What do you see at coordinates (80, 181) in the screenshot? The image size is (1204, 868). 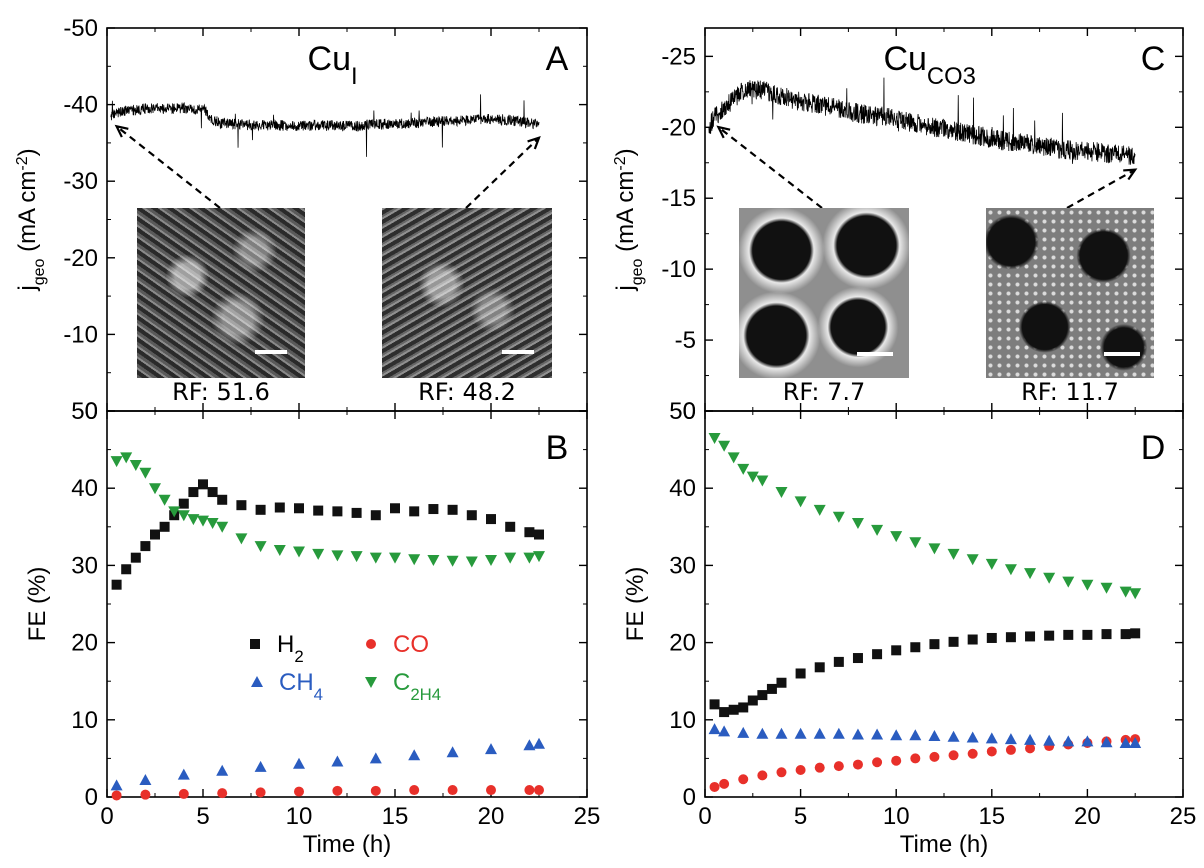 I see `y-tick-label: -30` at bounding box center [80, 181].